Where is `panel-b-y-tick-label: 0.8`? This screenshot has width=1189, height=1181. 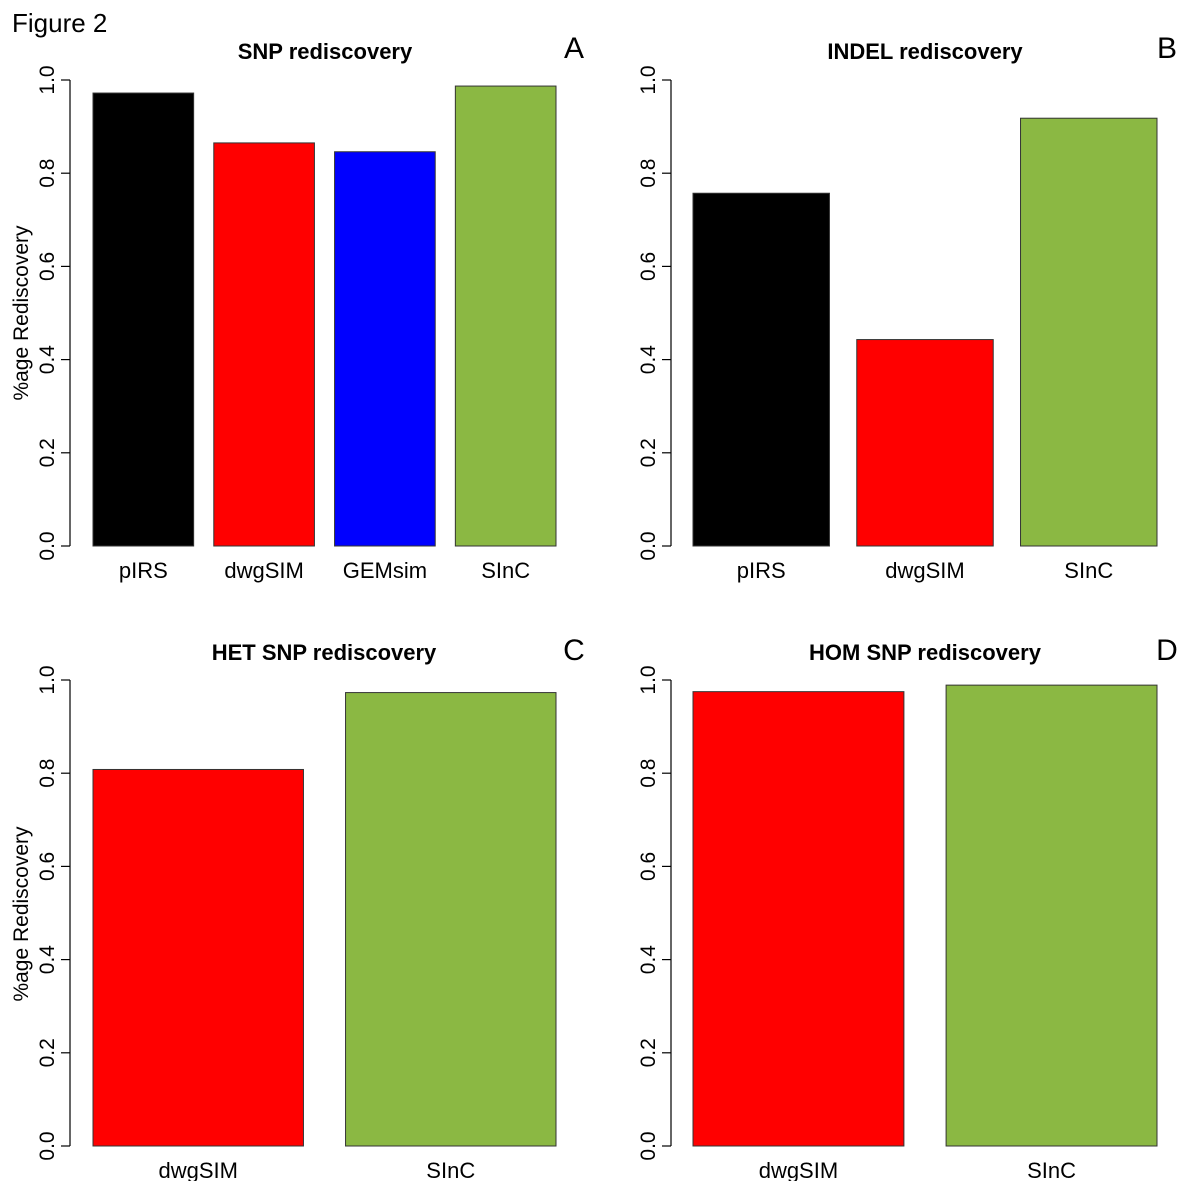
panel-b-y-tick-label: 0.8 is located at coordinates (648, 173).